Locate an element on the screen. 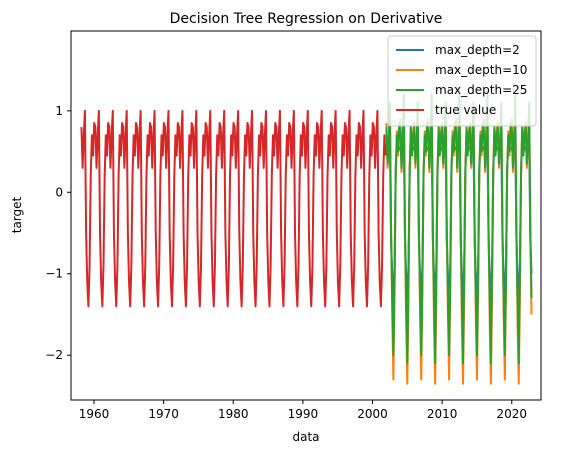 This screenshot has width=565, height=453. x-tick-label: 1970 is located at coordinates (163, 414).